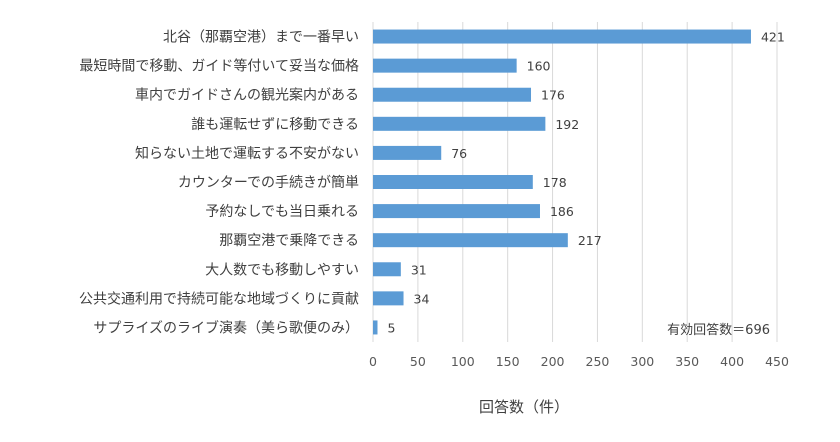 Image resolution: width=840 pixels, height=442 pixels. Describe the element at coordinates (418, 361) in the screenshot. I see `x-tick-label: 50` at that location.